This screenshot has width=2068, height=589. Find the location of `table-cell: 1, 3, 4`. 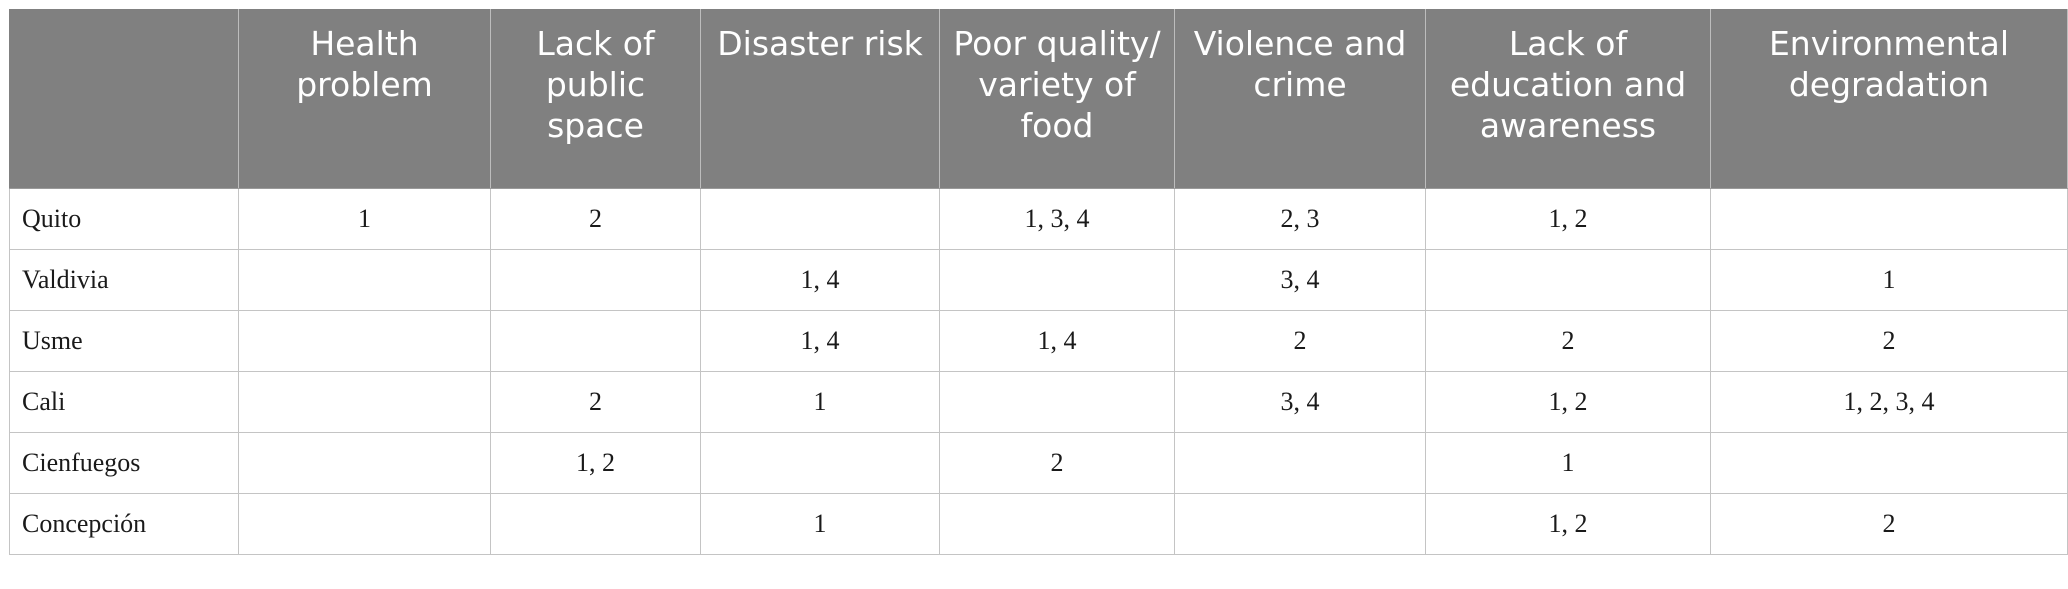

table-cell: 1, 3, 4 is located at coordinates (1057, 219).